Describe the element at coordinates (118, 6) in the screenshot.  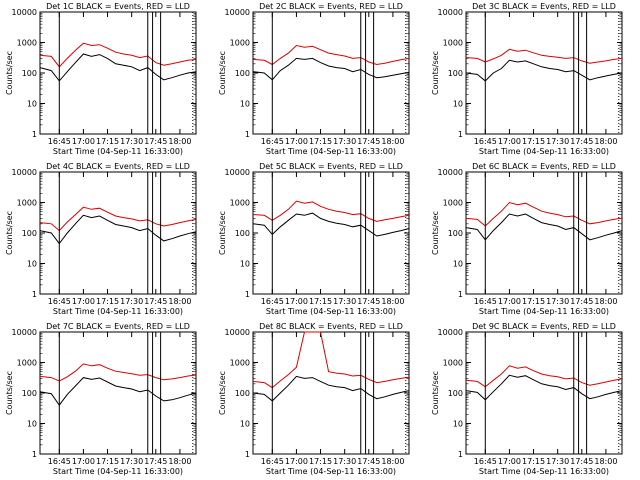
I see `panel-title: Det 1C BLACK = Events, RED = LLD` at that location.